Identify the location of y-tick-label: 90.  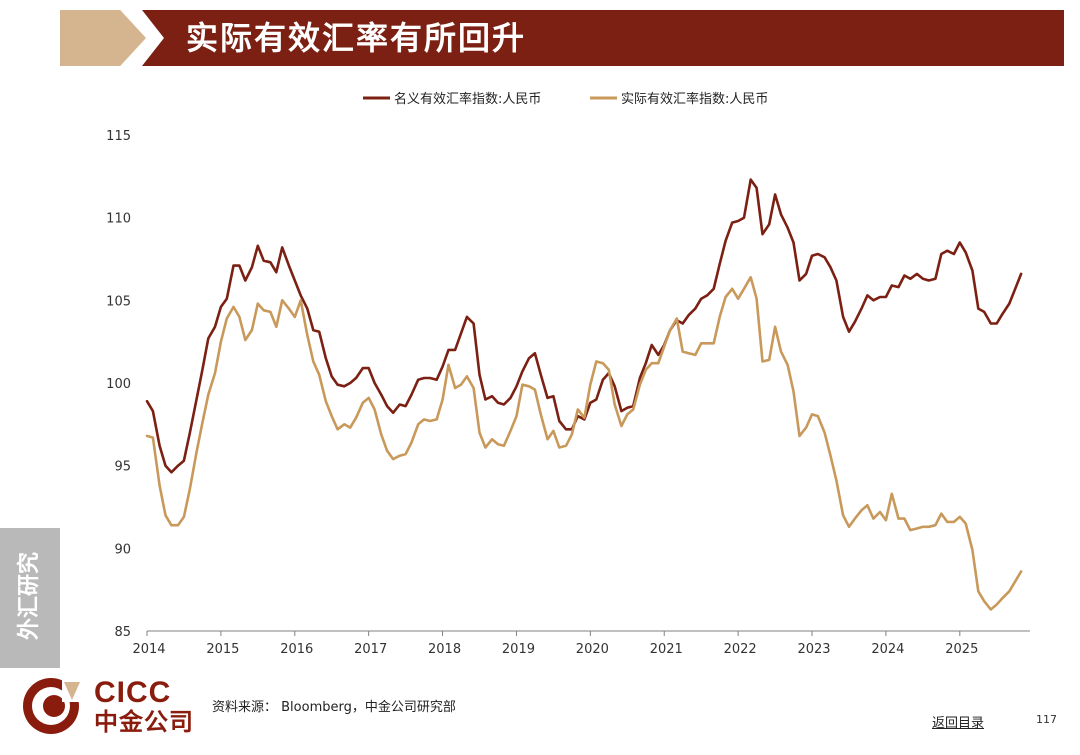
(122, 549).